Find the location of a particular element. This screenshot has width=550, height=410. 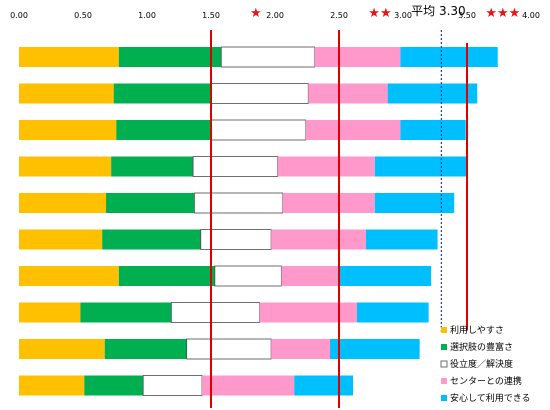

x-tick-label: 2.00 is located at coordinates (275, 15).